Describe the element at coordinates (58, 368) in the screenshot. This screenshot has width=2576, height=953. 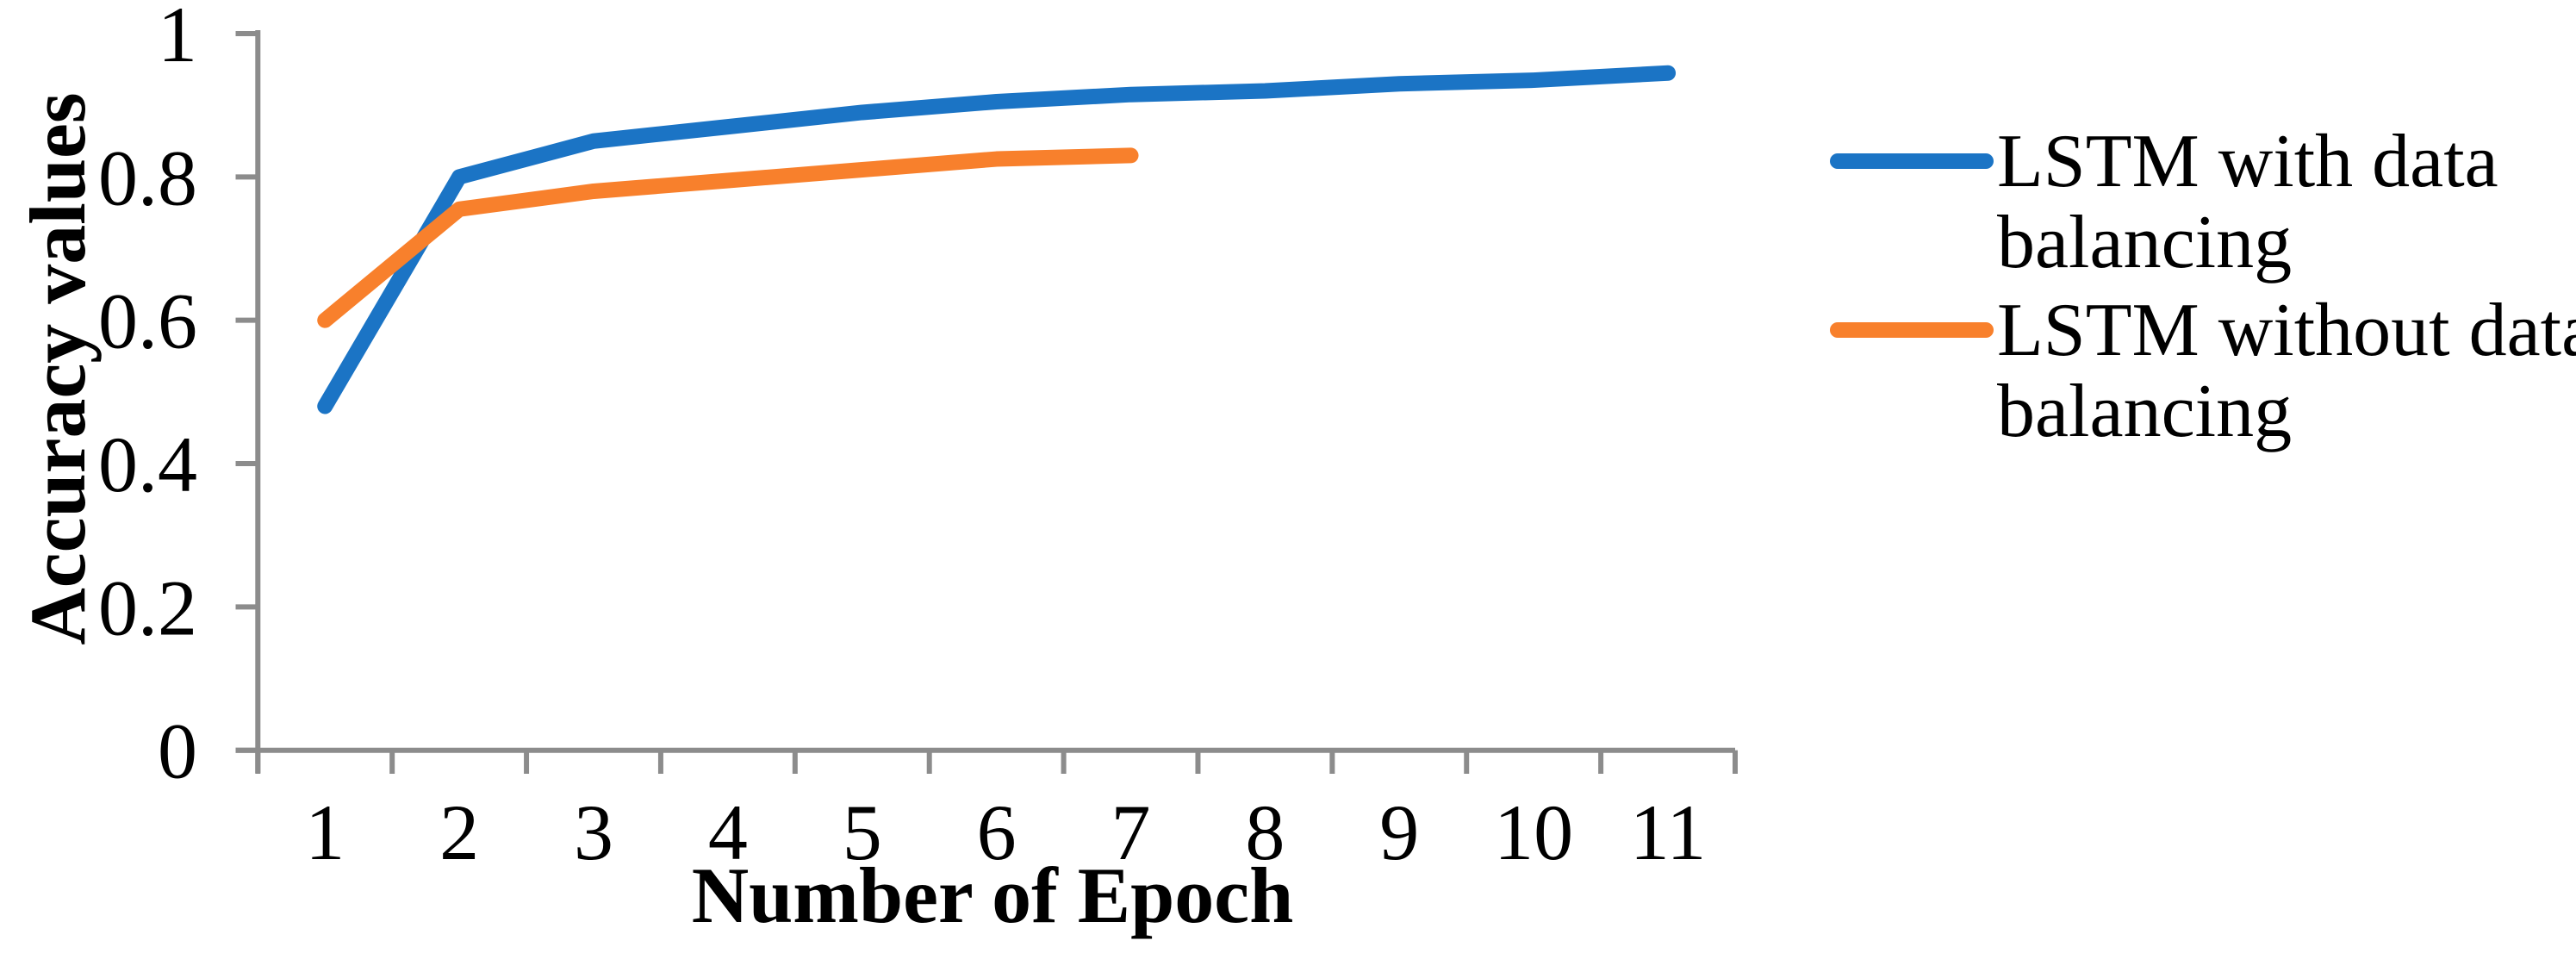
I see `y-axis-title: Accuracy values` at that location.